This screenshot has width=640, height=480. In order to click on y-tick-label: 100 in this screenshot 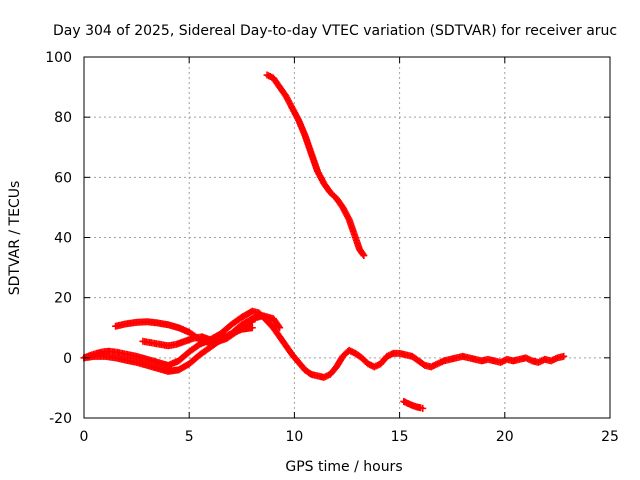, I will do `click(58, 58)`.